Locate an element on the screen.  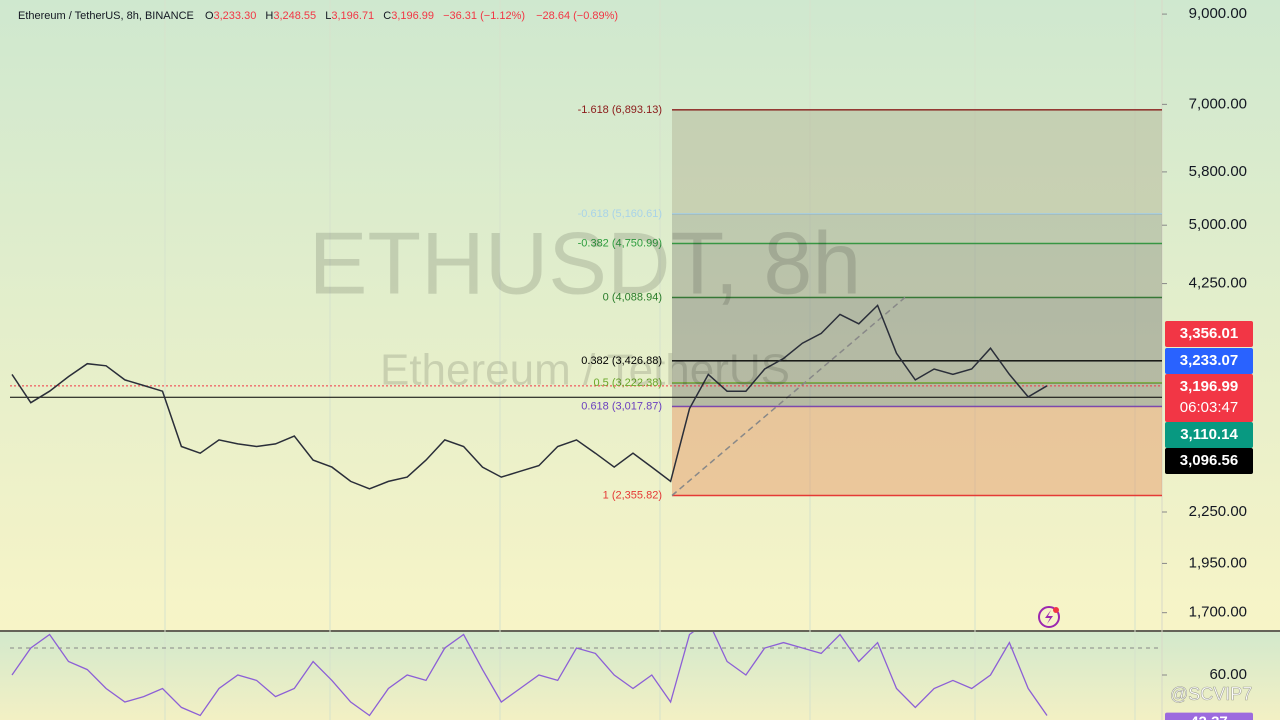
y-tick-label: 1,950.00 is located at coordinates (1218, 562).